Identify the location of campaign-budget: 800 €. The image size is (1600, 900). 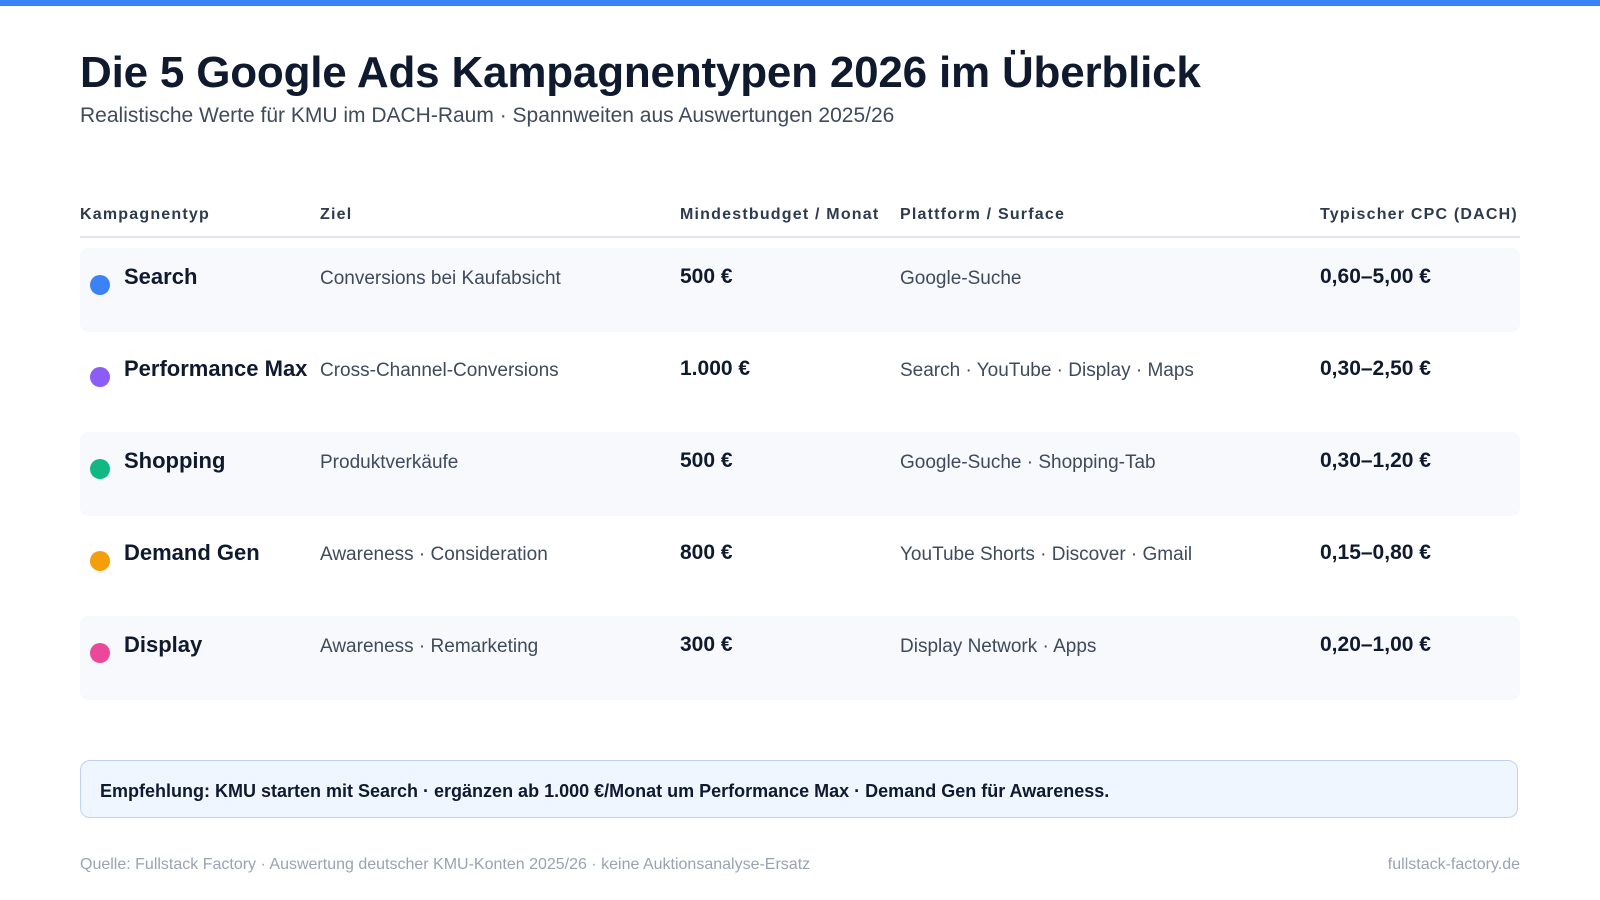
(706, 552).